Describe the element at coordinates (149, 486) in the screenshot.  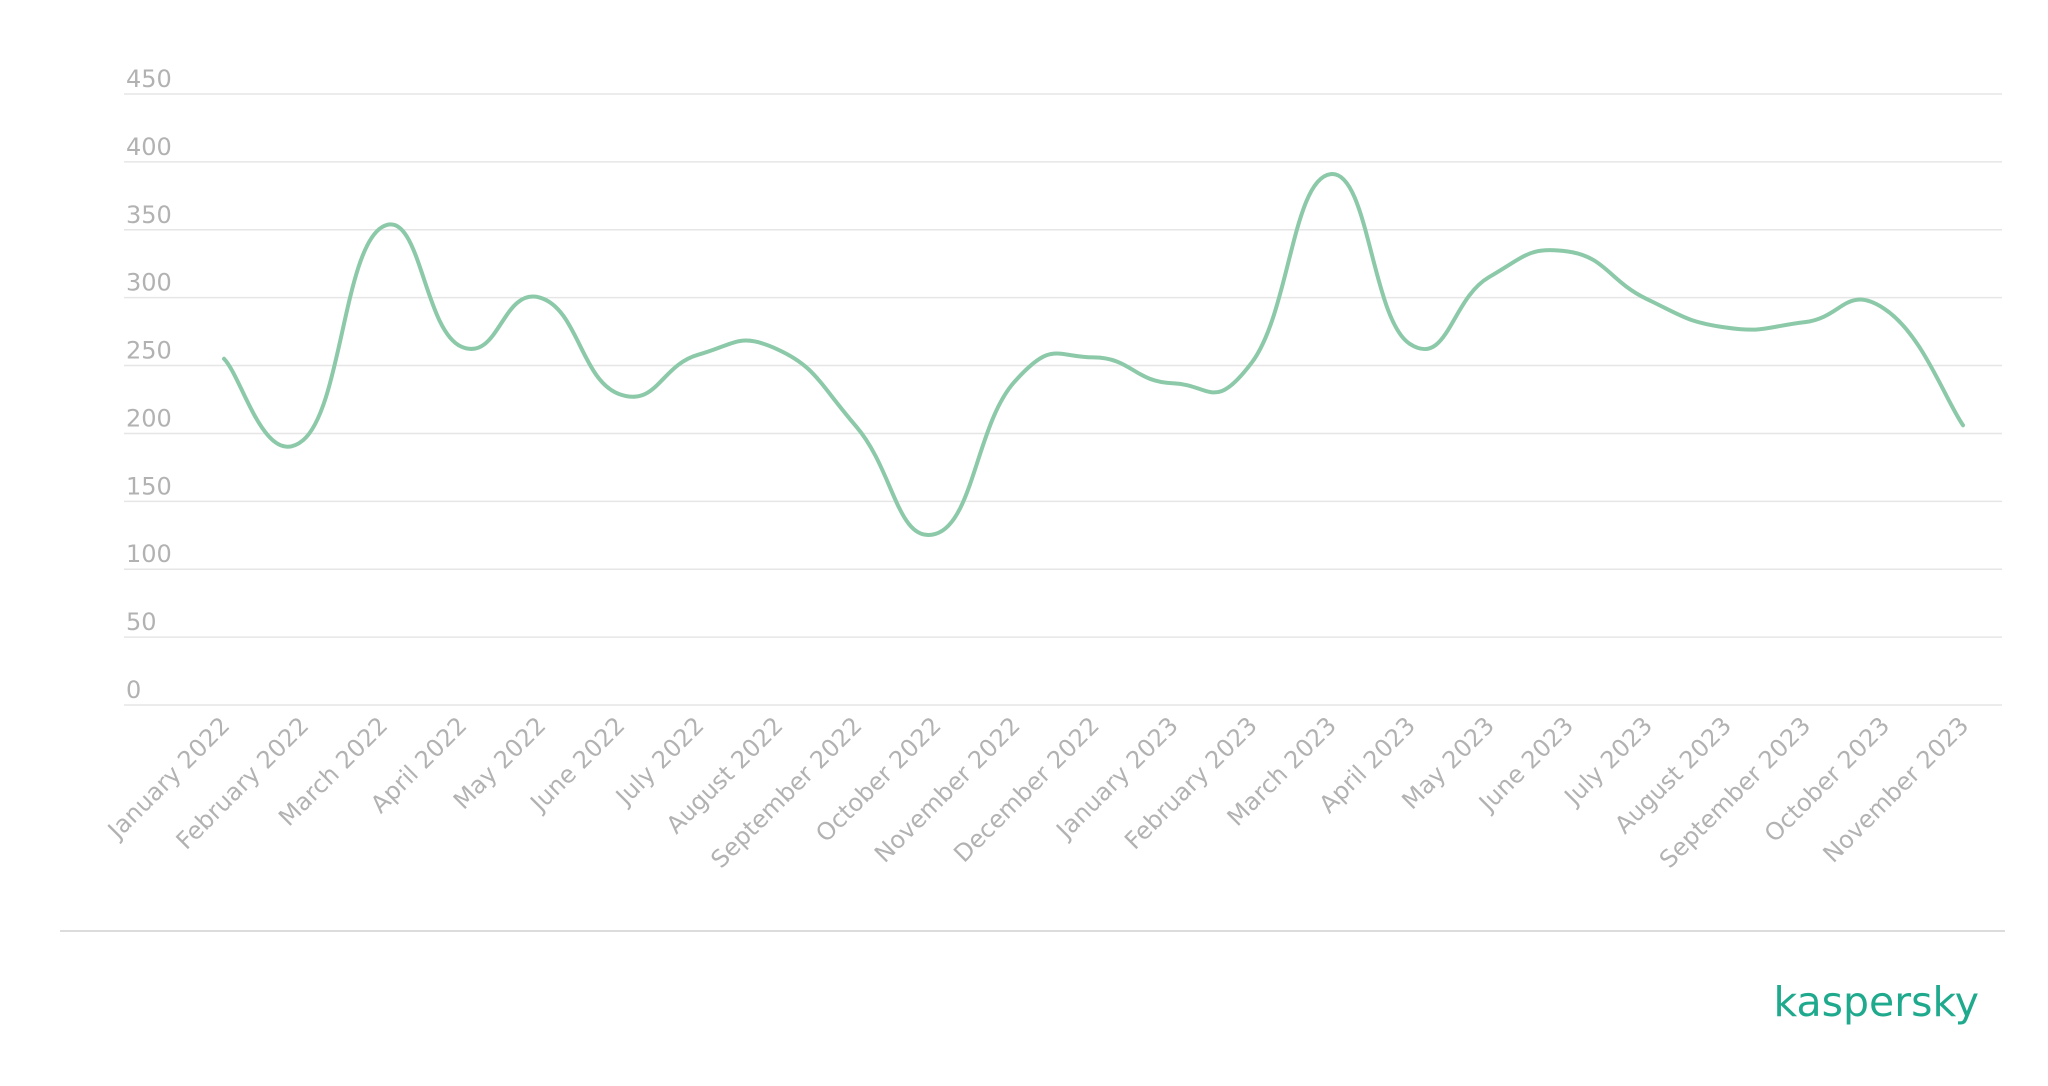
I see `y-tick-label: 150` at that location.